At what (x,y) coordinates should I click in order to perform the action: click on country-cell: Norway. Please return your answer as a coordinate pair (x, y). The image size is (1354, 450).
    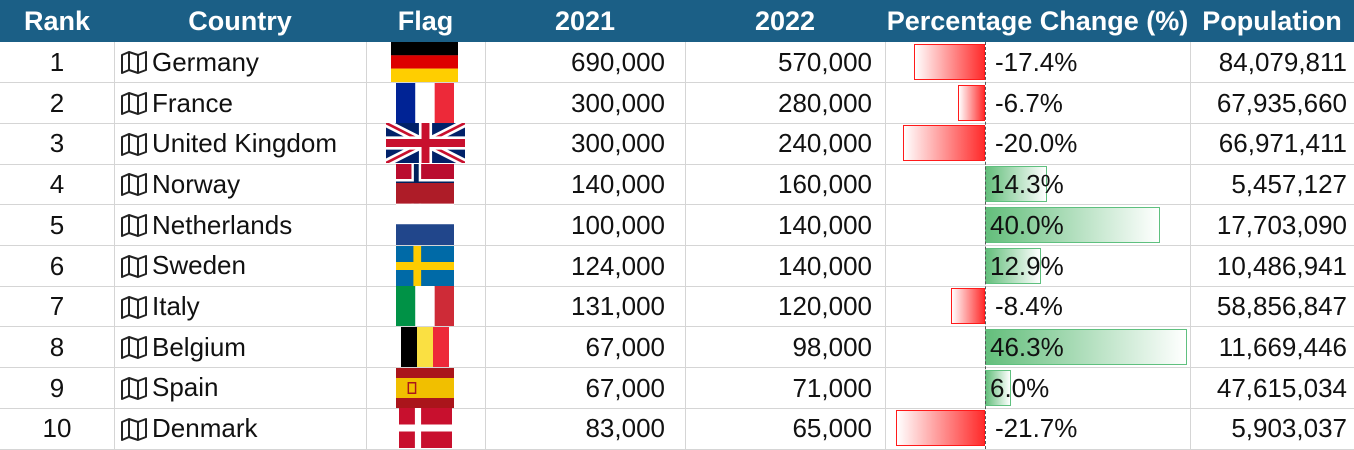
    Looking at the image, I should click on (243, 184).